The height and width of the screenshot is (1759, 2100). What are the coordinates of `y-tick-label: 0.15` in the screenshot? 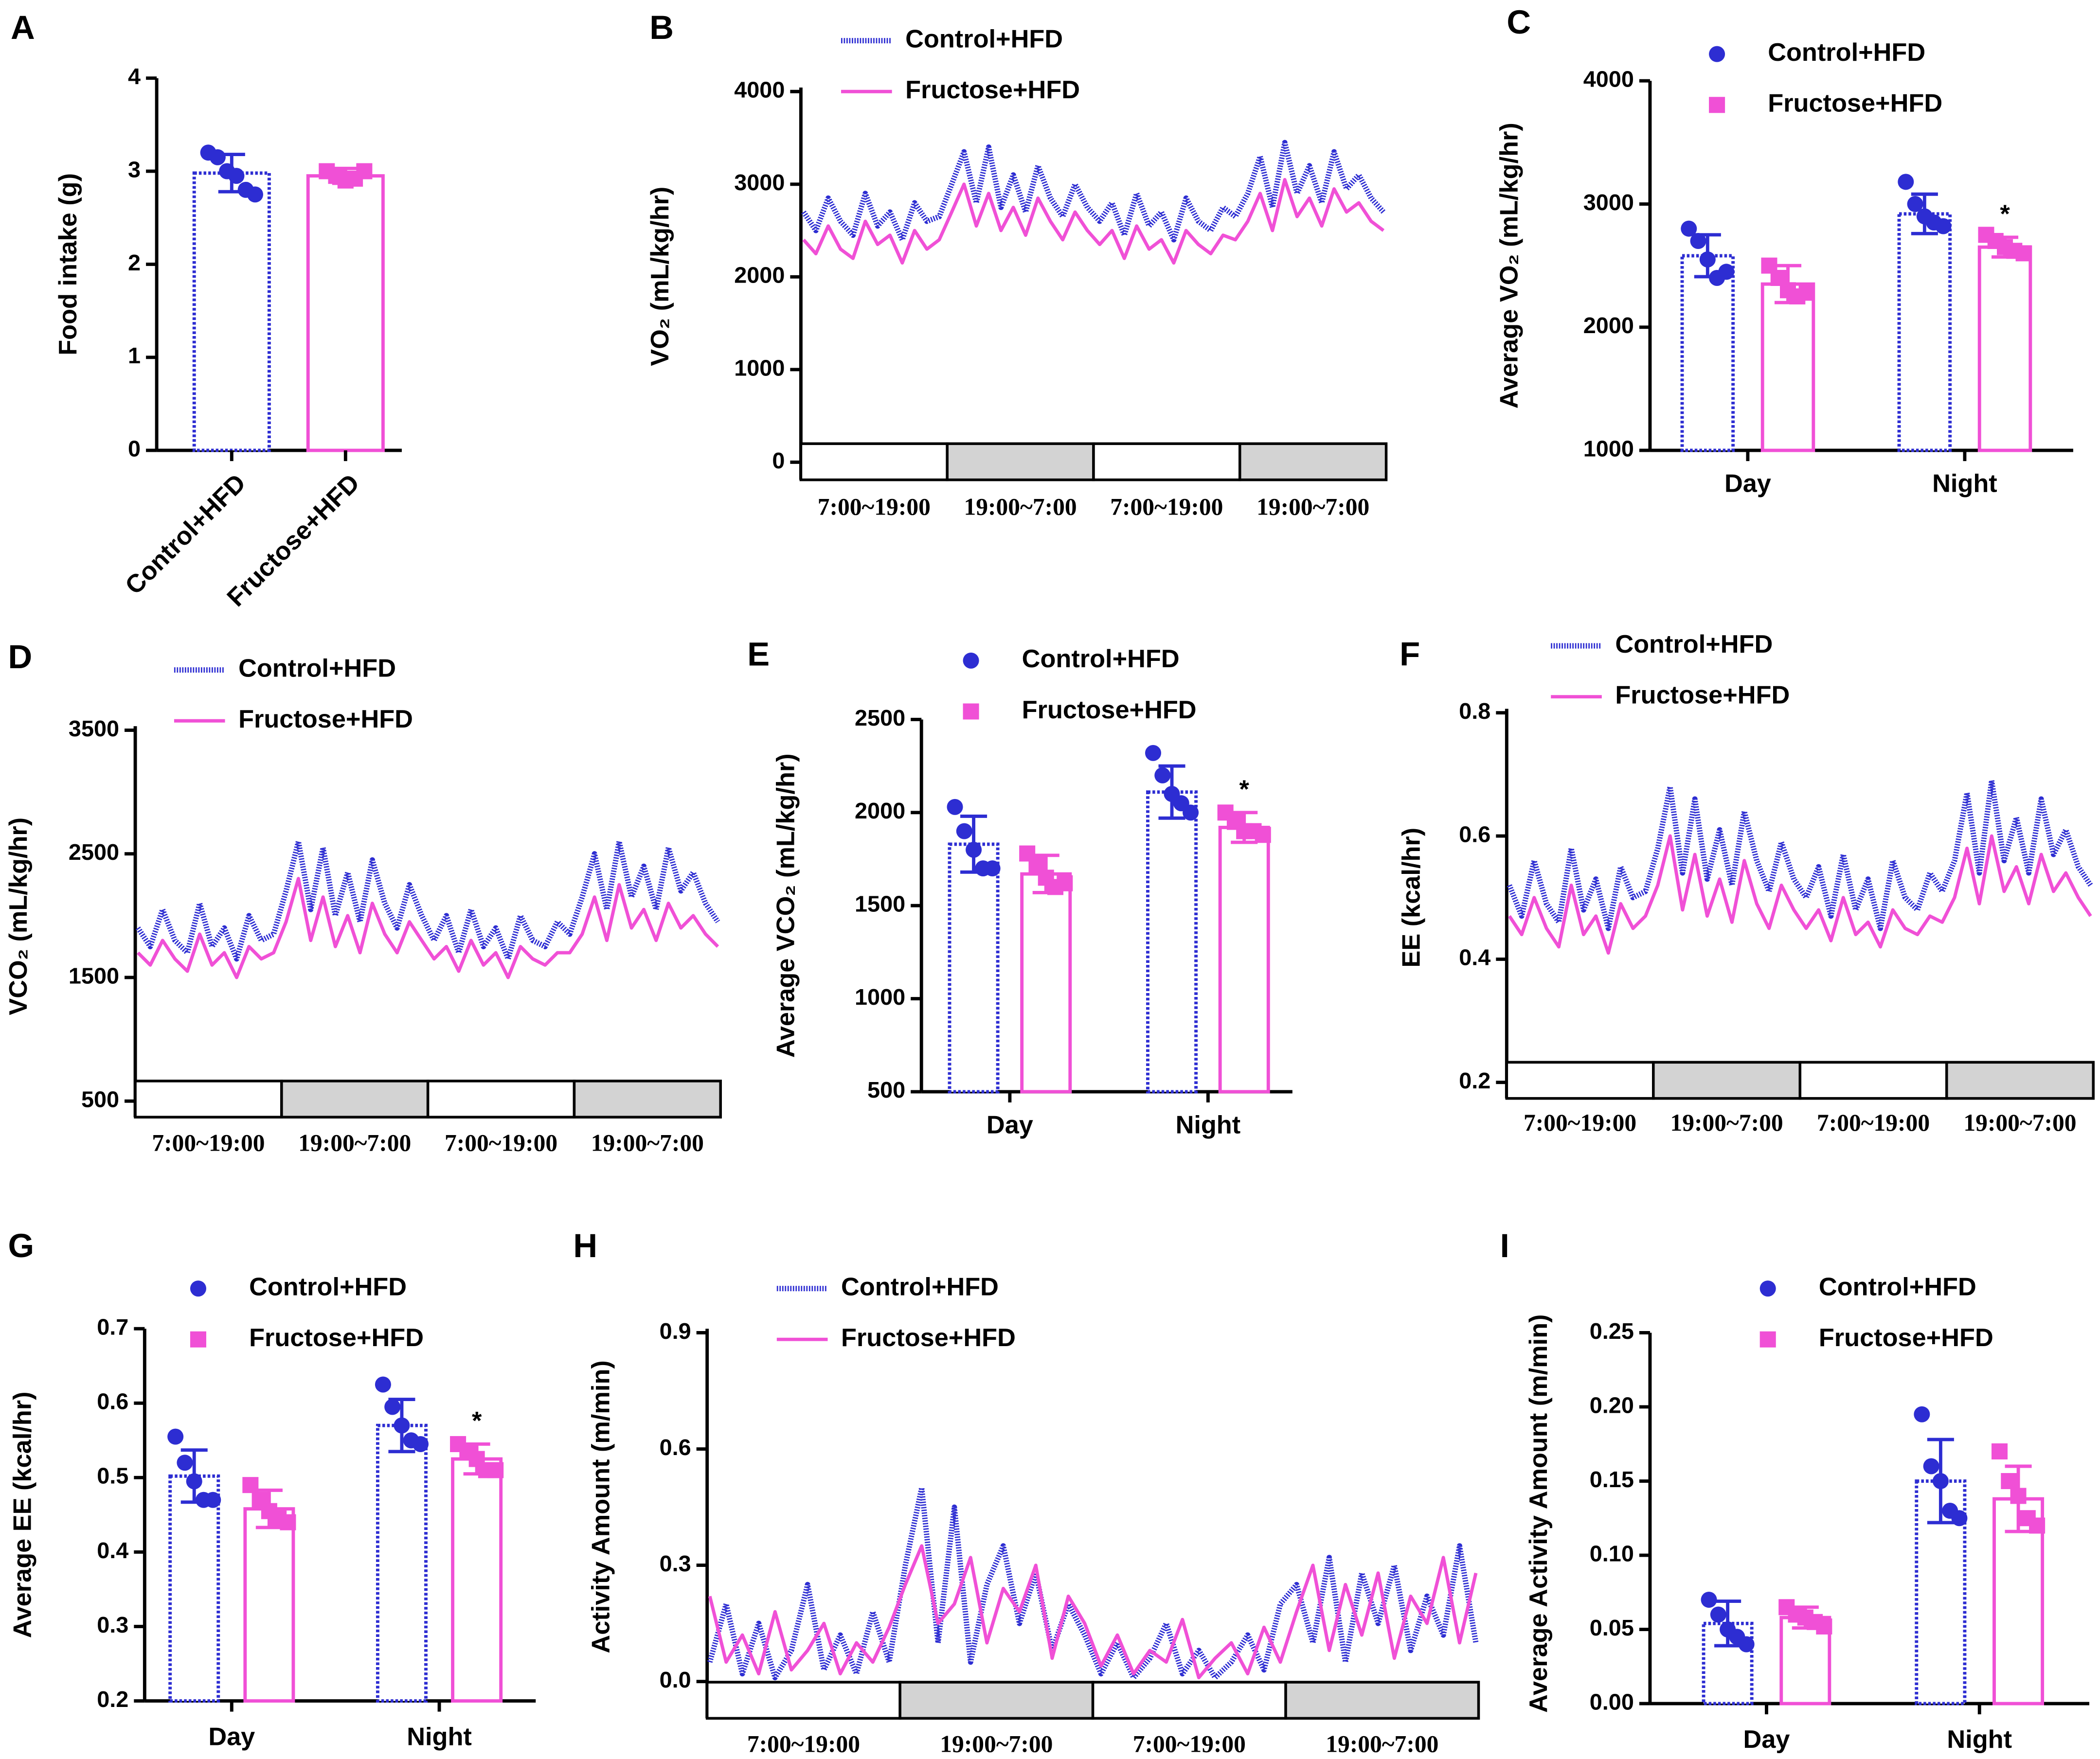 It's located at (1612, 1479).